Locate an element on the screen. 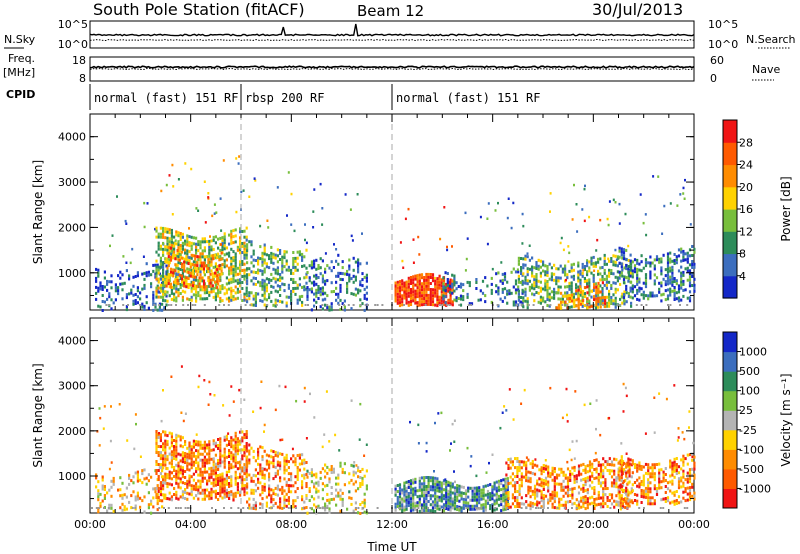 Image resolution: width=800 pixels, height=554 pixels. colorbar-swatch is located at coordinates (730, 265).